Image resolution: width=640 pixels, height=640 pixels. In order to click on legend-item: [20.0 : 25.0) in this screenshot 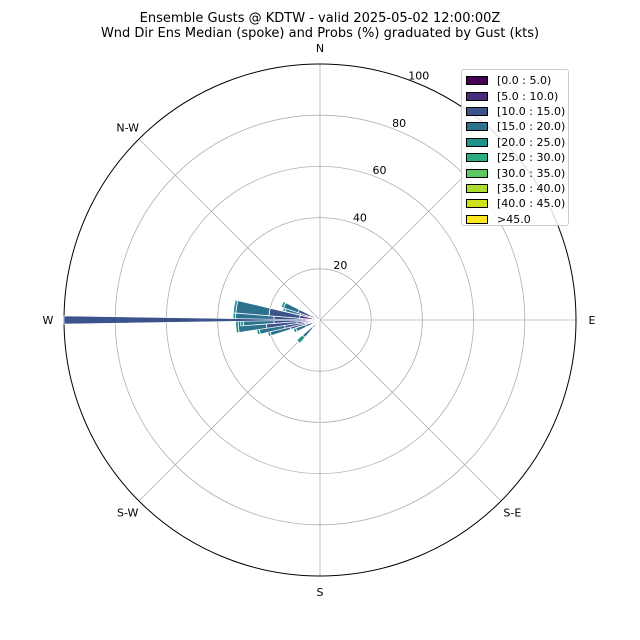, I will do `click(517, 142)`.